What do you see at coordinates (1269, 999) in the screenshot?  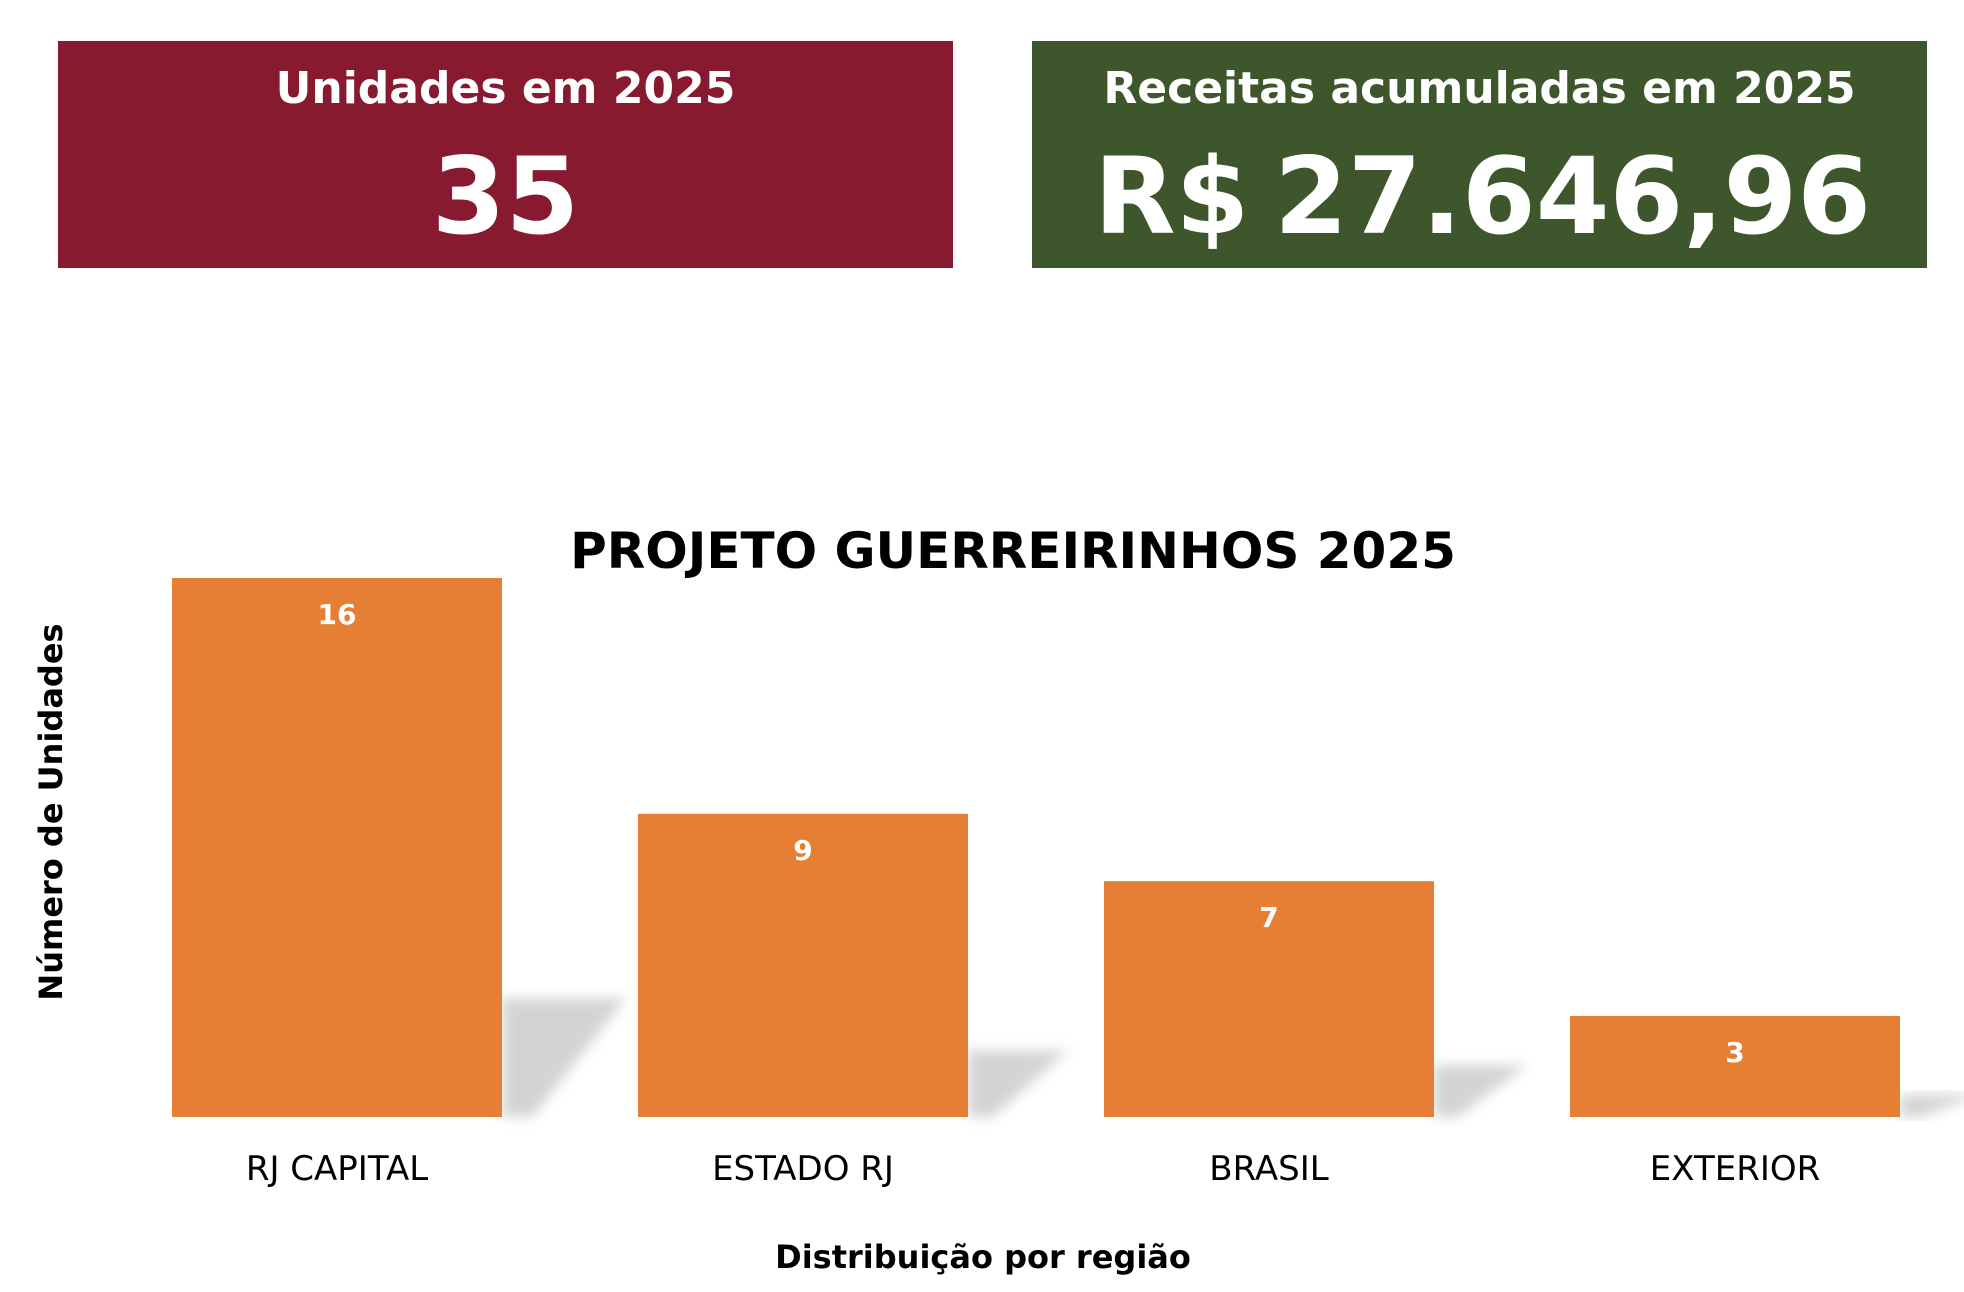 I see `bar-brasil` at bounding box center [1269, 999].